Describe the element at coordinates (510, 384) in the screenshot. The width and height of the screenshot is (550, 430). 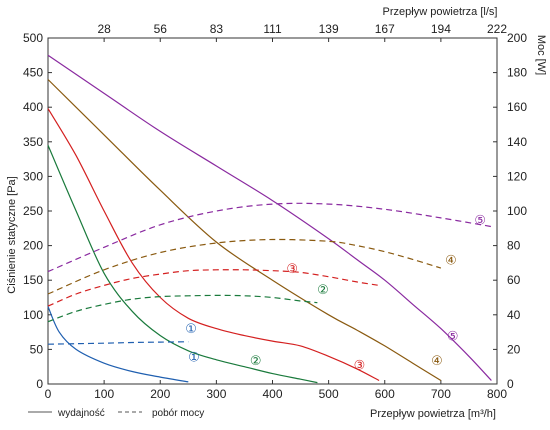
I see `y-right-tick-label: 0` at that location.